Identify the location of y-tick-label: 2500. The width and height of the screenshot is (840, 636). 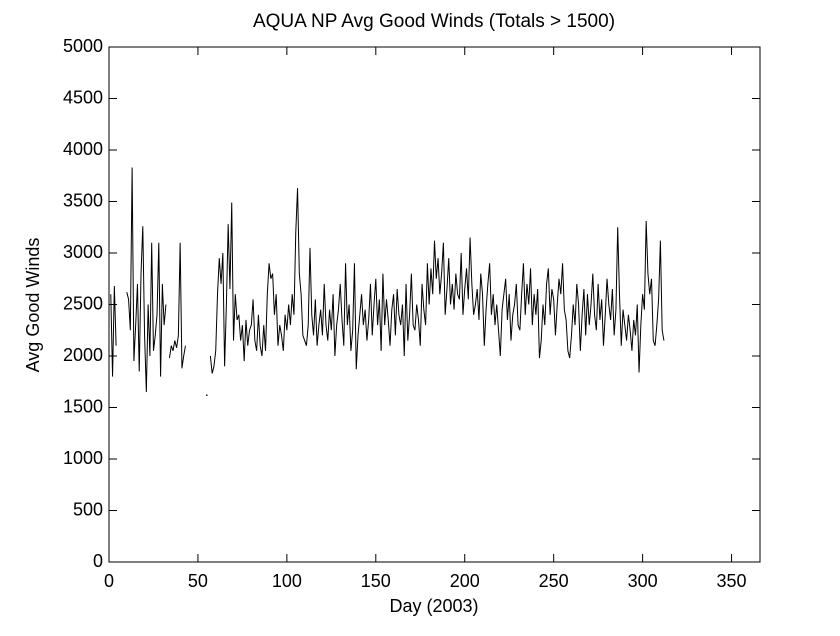
(83, 303).